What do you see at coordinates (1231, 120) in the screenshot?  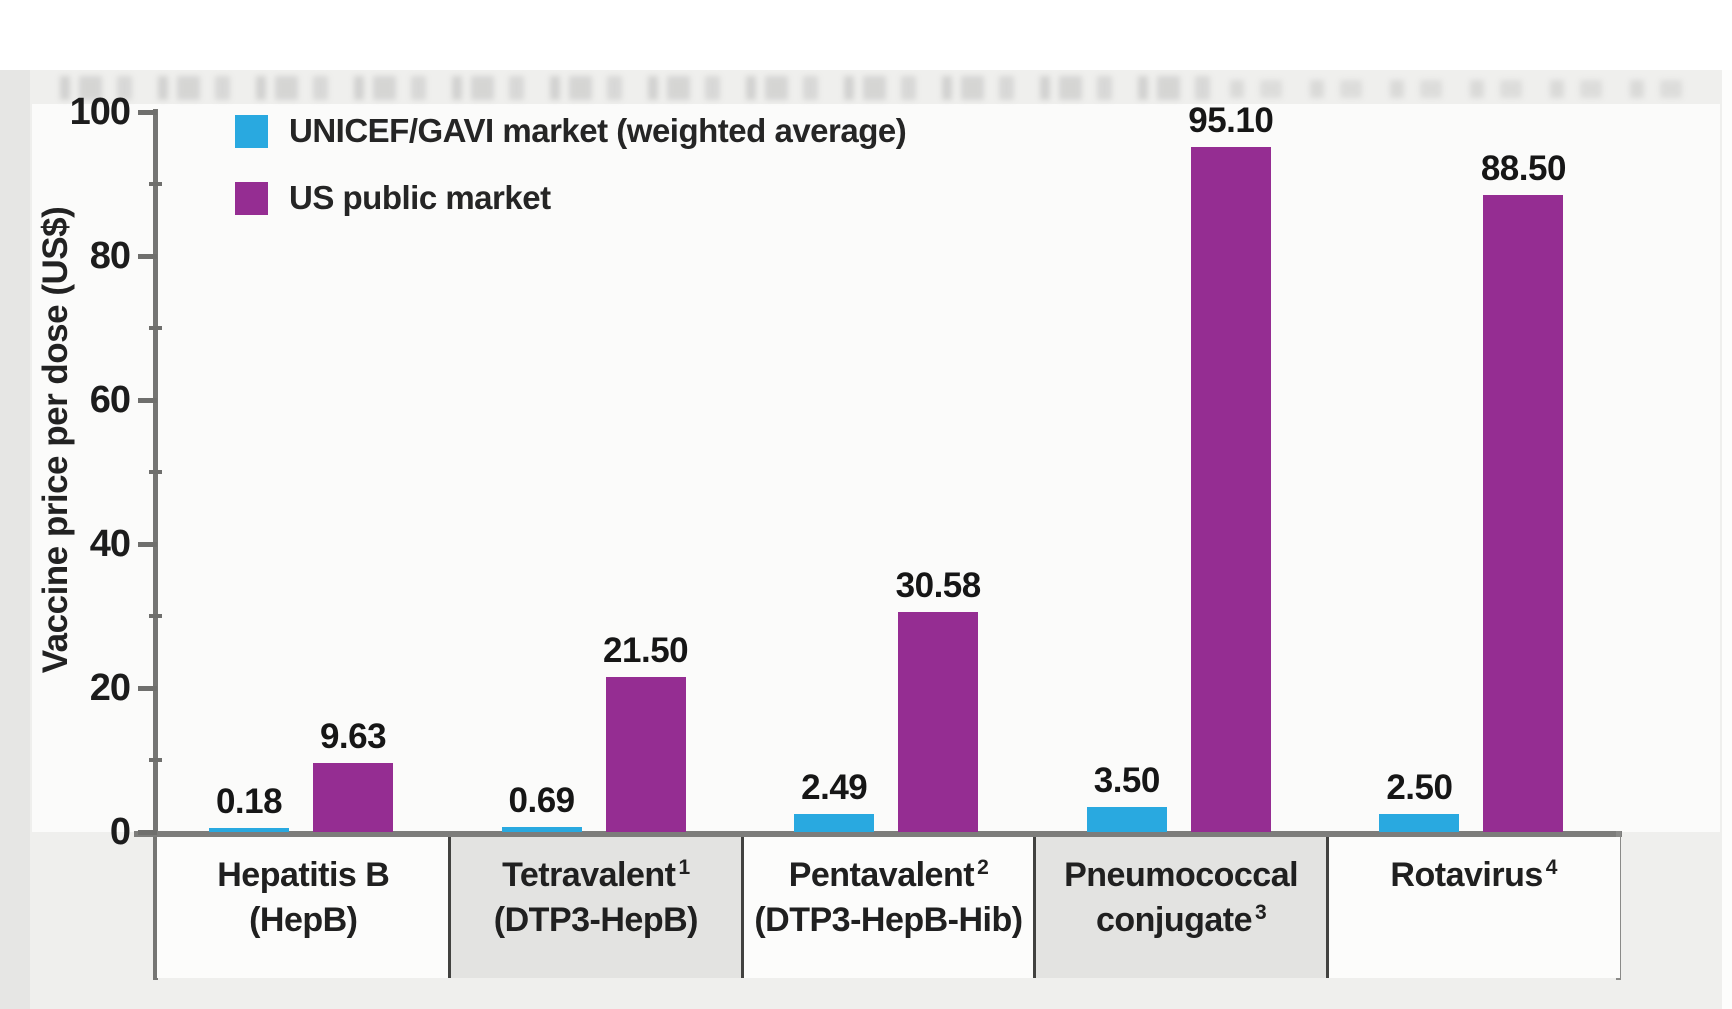 I see `bar-value-label: 95.10` at bounding box center [1231, 120].